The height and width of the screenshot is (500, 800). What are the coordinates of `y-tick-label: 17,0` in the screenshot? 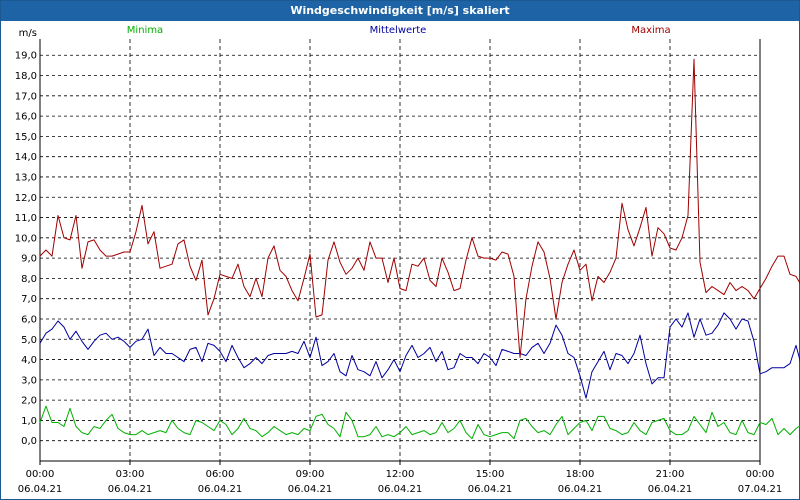 It's located at (26, 96).